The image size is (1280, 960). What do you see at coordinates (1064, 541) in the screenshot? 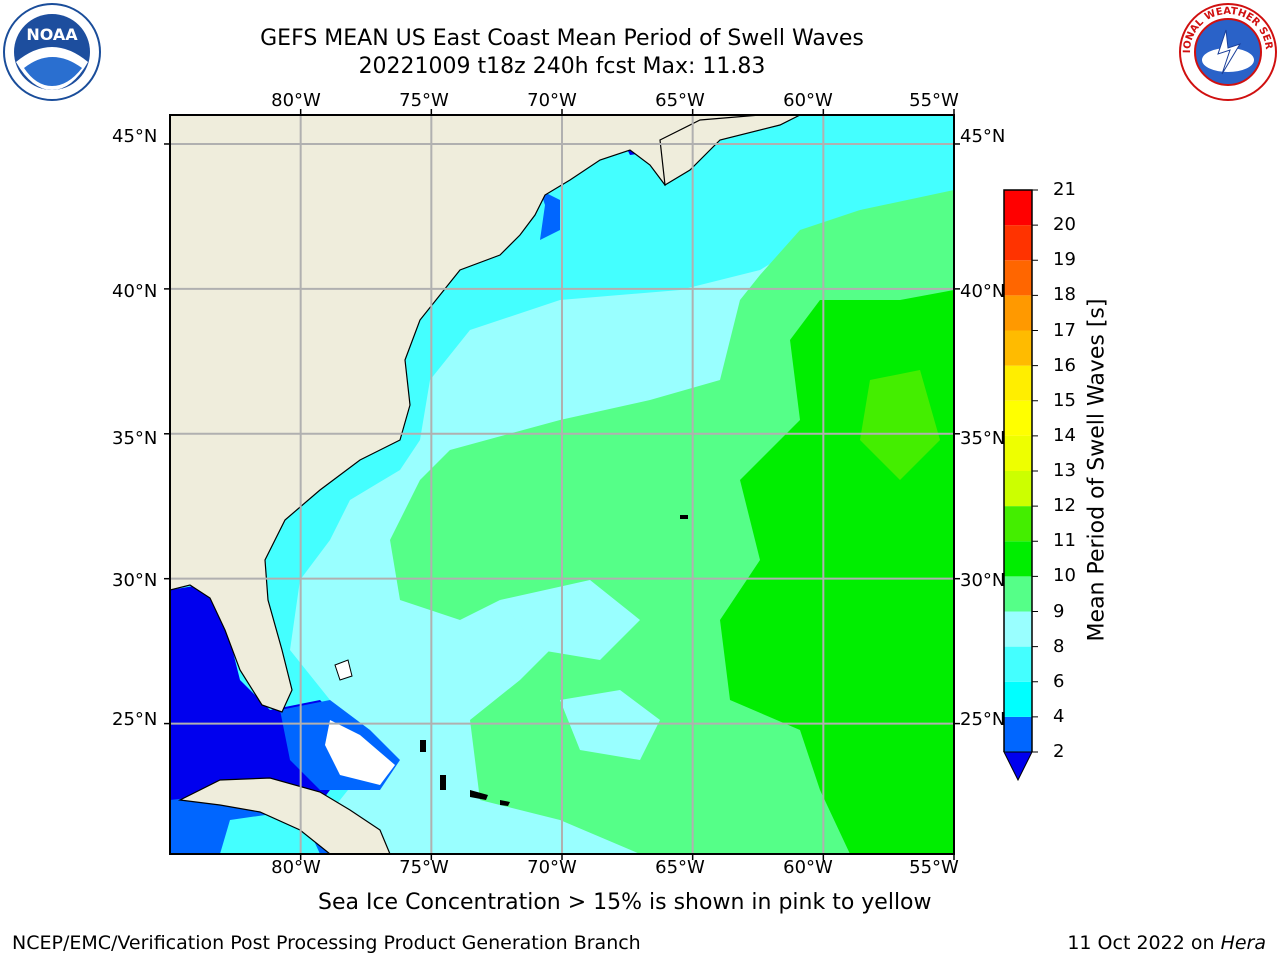
I see `colorbar-tick-label: 11` at bounding box center [1064, 541].